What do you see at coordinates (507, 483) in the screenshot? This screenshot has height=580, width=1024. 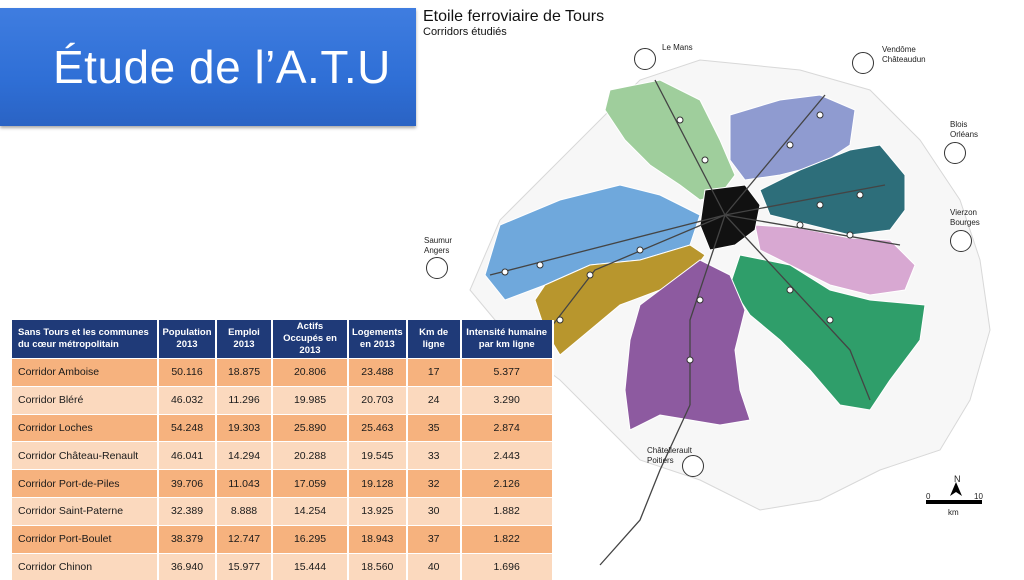 I see `table-cell-value: 2.126` at bounding box center [507, 483].